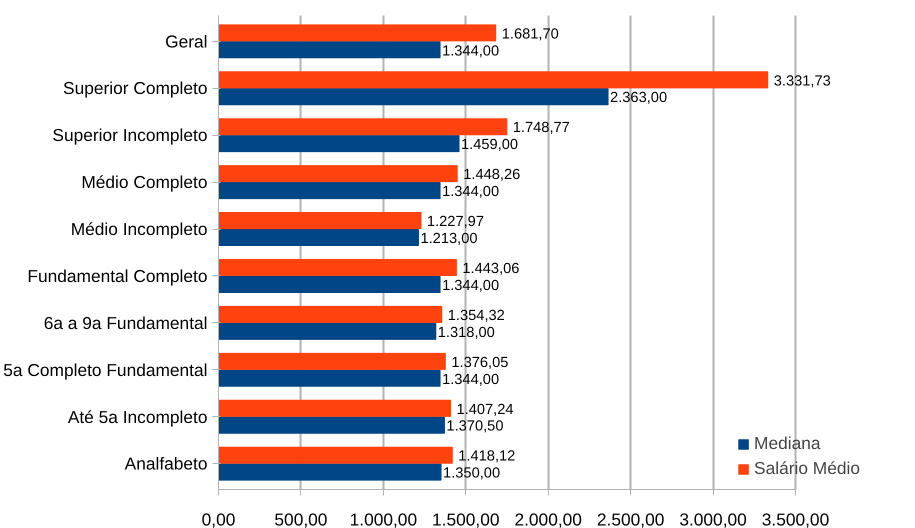 Image resolution: width=915 pixels, height=528 pixels. What do you see at coordinates (491, 269) in the screenshot?
I see `data-label: 1.443,06` at bounding box center [491, 269].